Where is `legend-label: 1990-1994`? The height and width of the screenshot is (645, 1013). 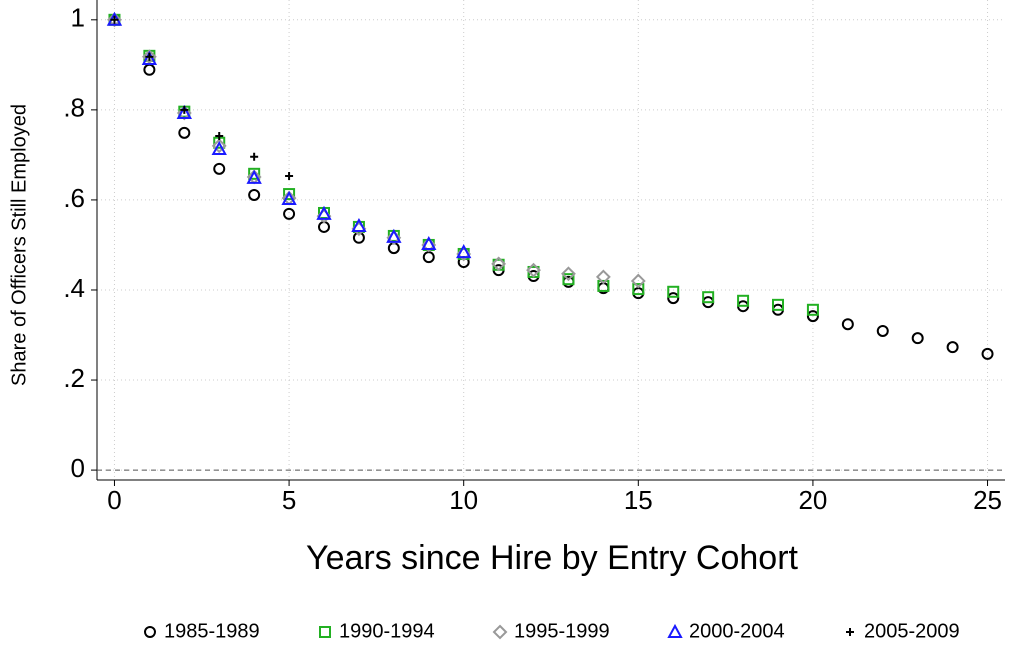 legend-label: 1990-1994 is located at coordinates (387, 631).